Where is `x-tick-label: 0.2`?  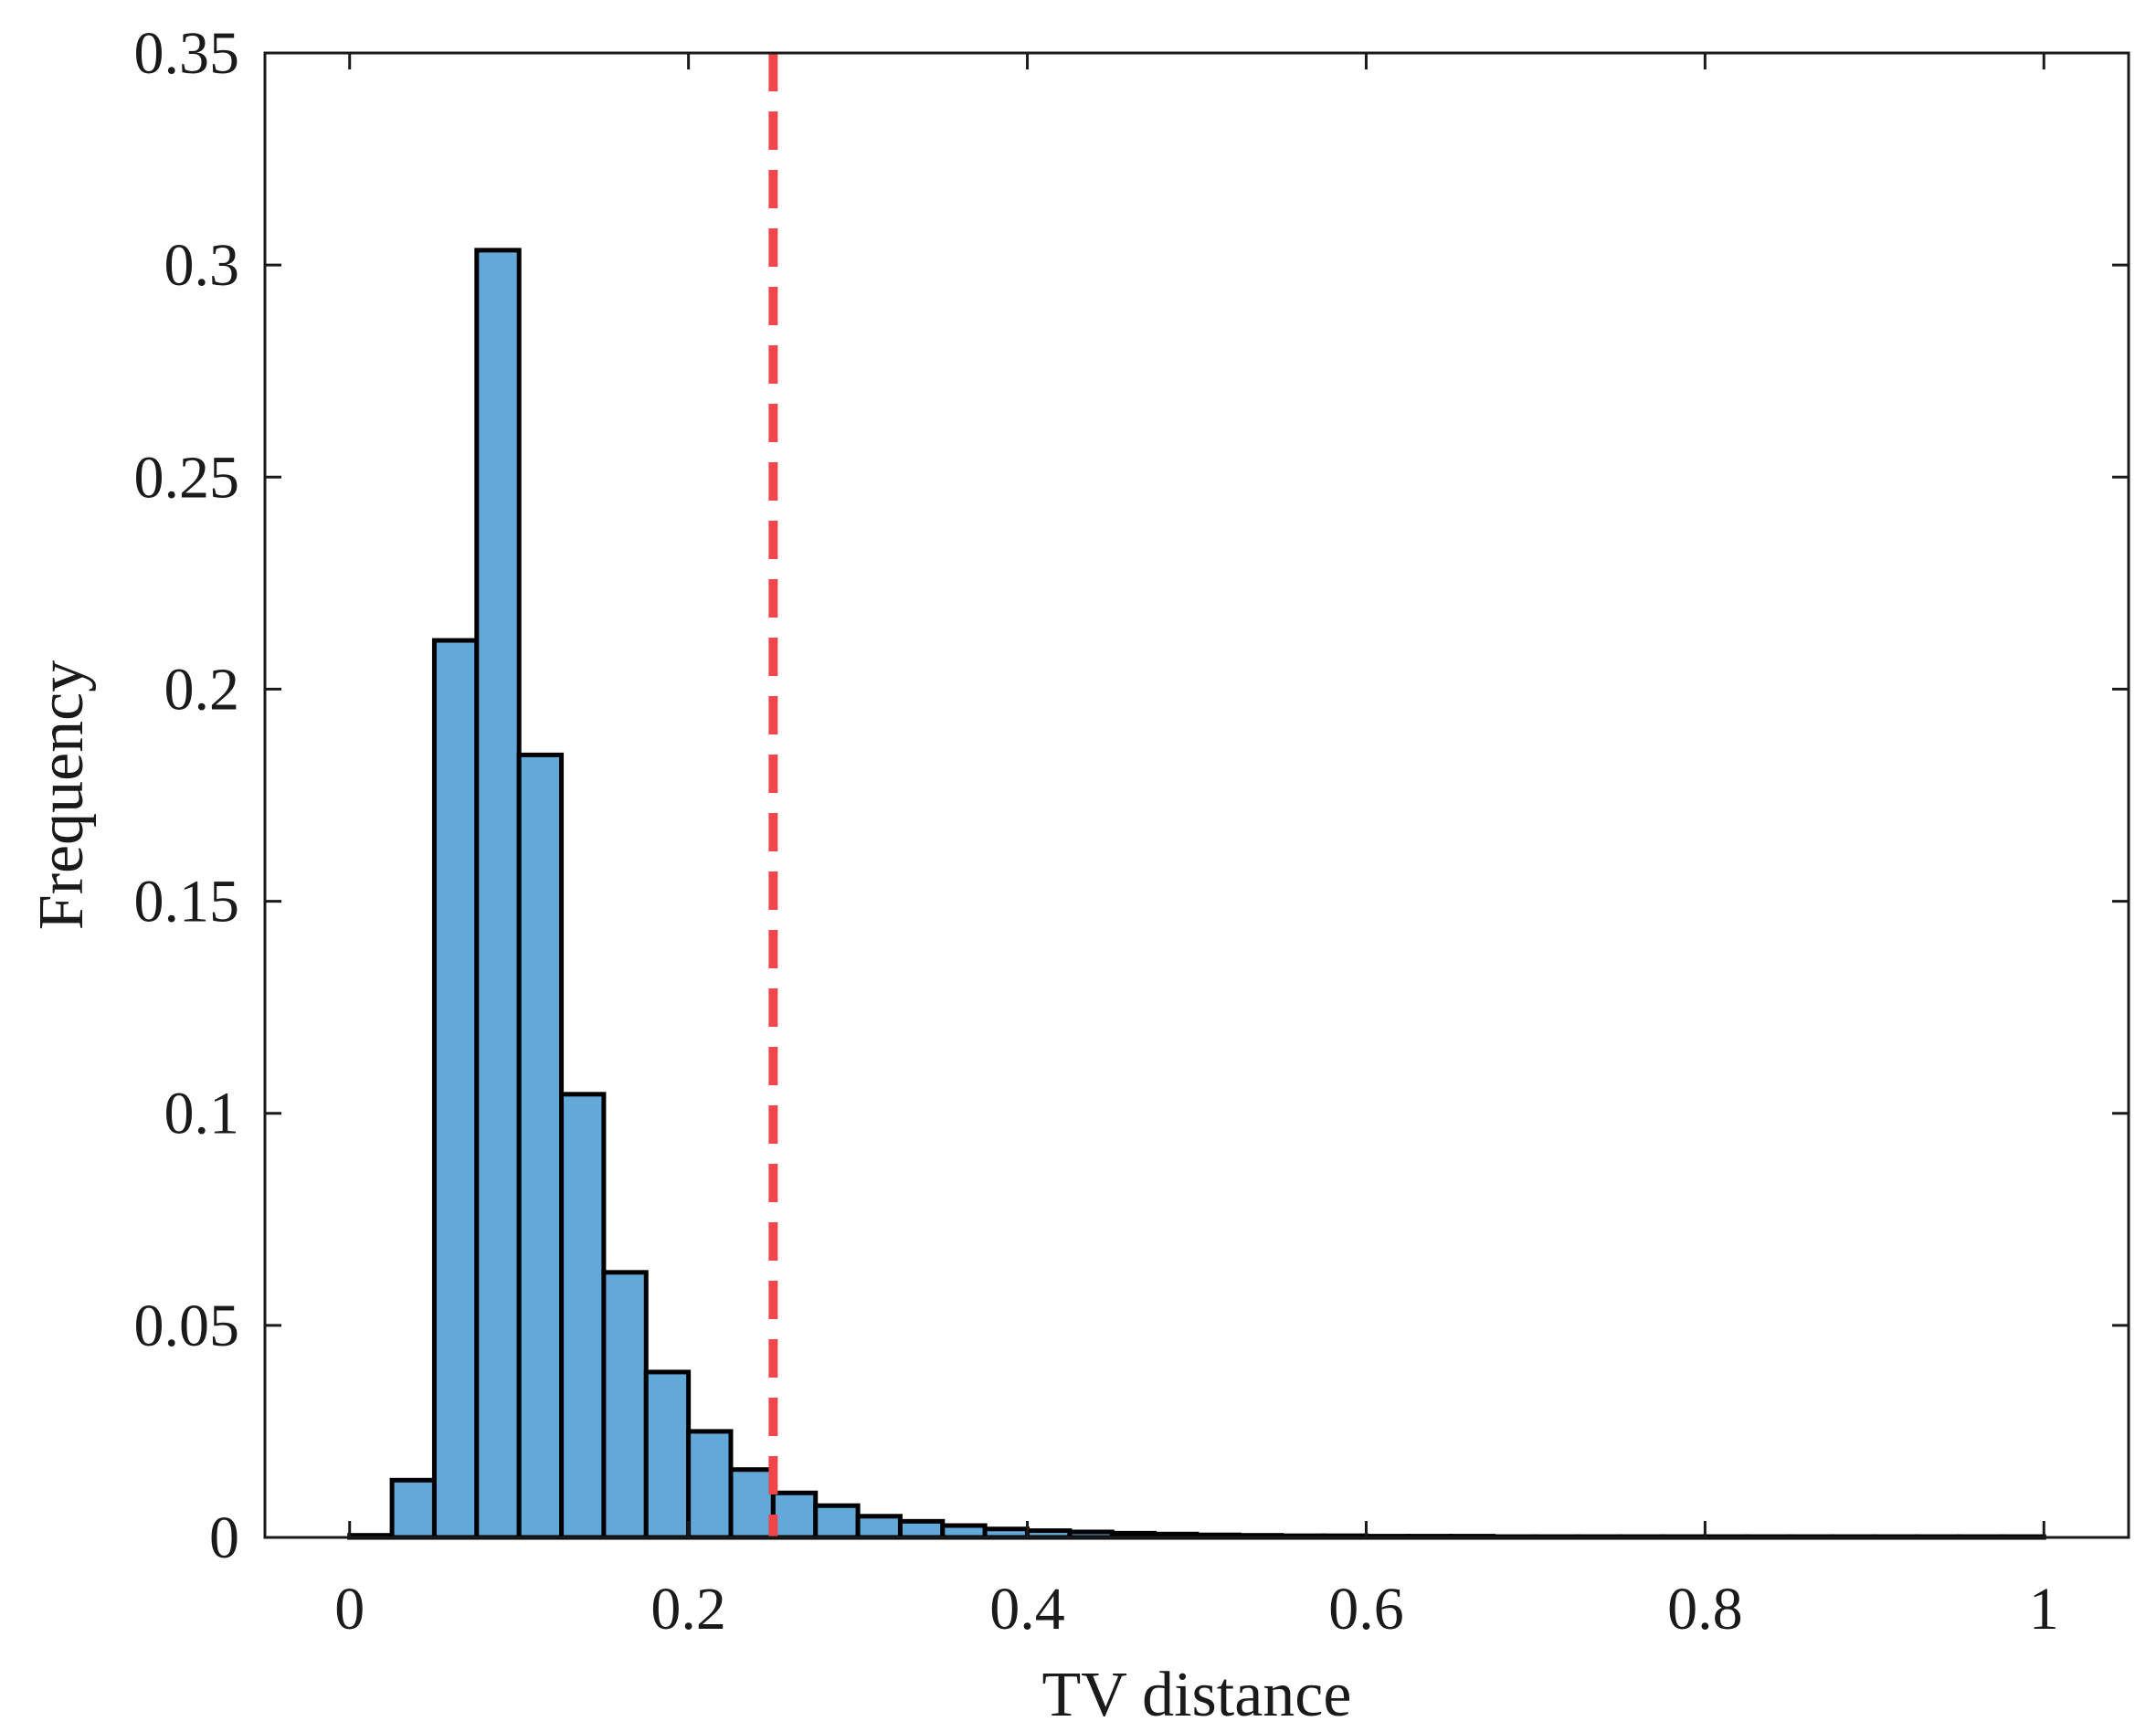
x-tick-label: 0.2 is located at coordinates (688, 1609).